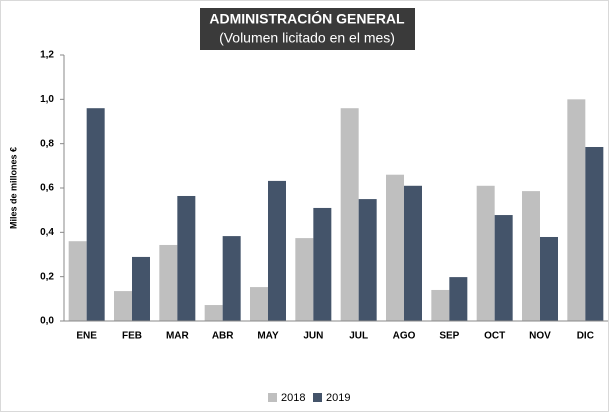 This screenshot has width=609, height=412. I want to click on y-tick-label: 0,4, so click(47, 232).